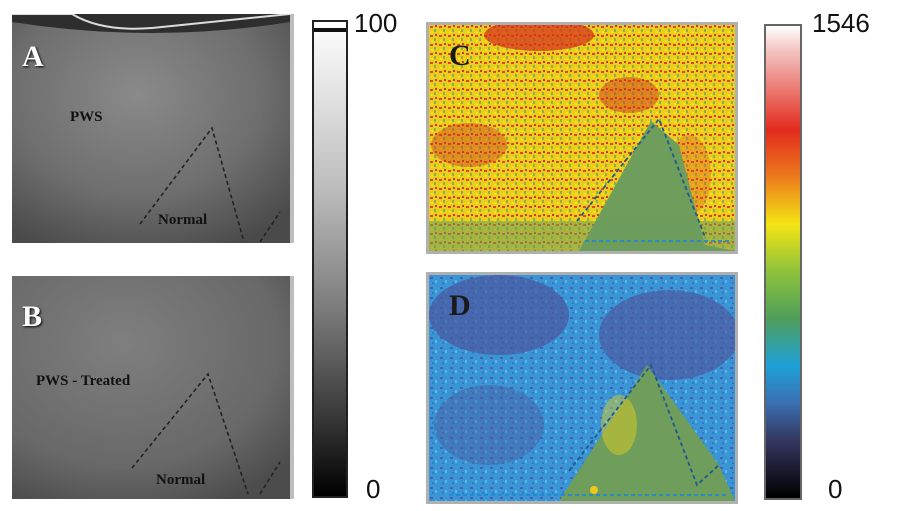 The height and width of the screenshot is (511, 901). I want to click on panel-b-edge, so click(292, 387).